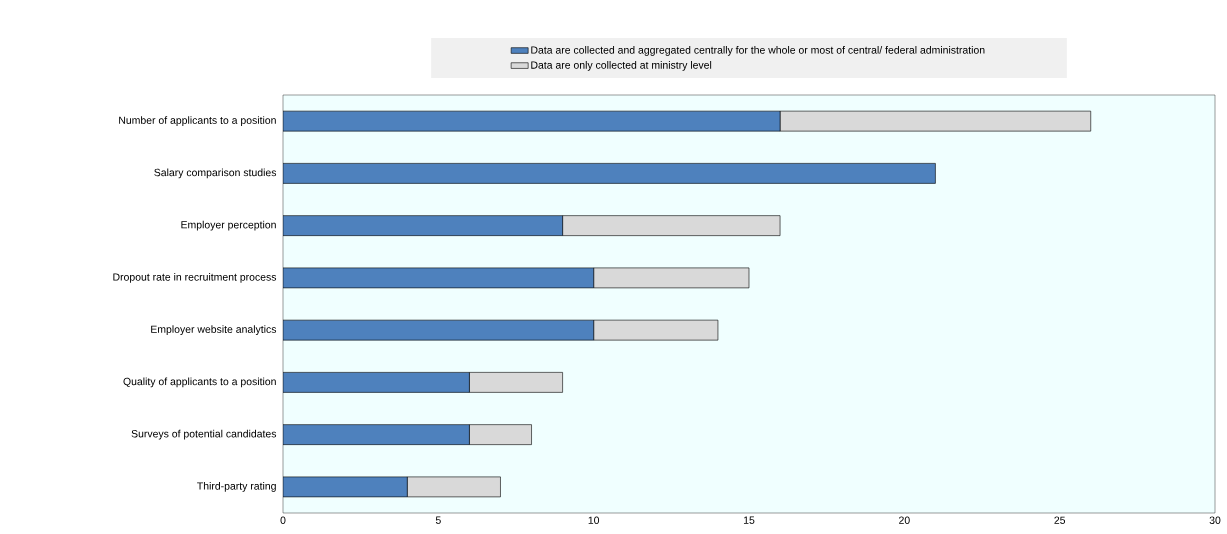 The width and height of the screenshot is (1227, 534). What do you see at coordinates (904, 520) in the screenshot?
I see `x-tick-label: 20` at bounding box center [904, 520].